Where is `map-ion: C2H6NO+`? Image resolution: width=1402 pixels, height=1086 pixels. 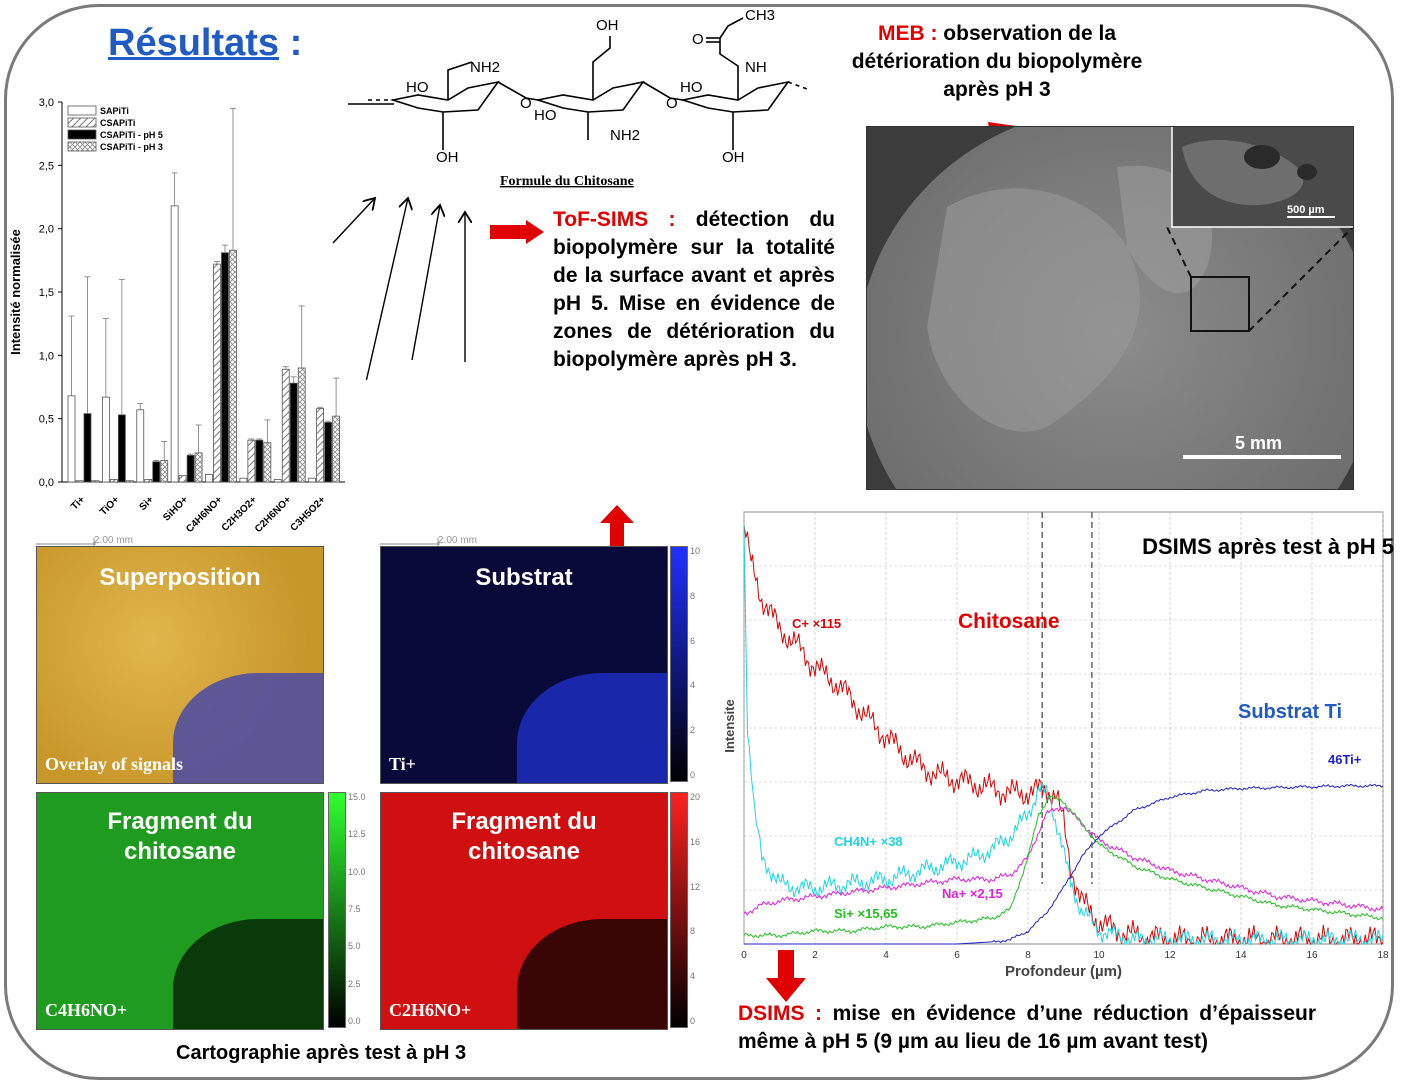
map-ion: C2H6NO+ is located at coordinates (430, 1010).